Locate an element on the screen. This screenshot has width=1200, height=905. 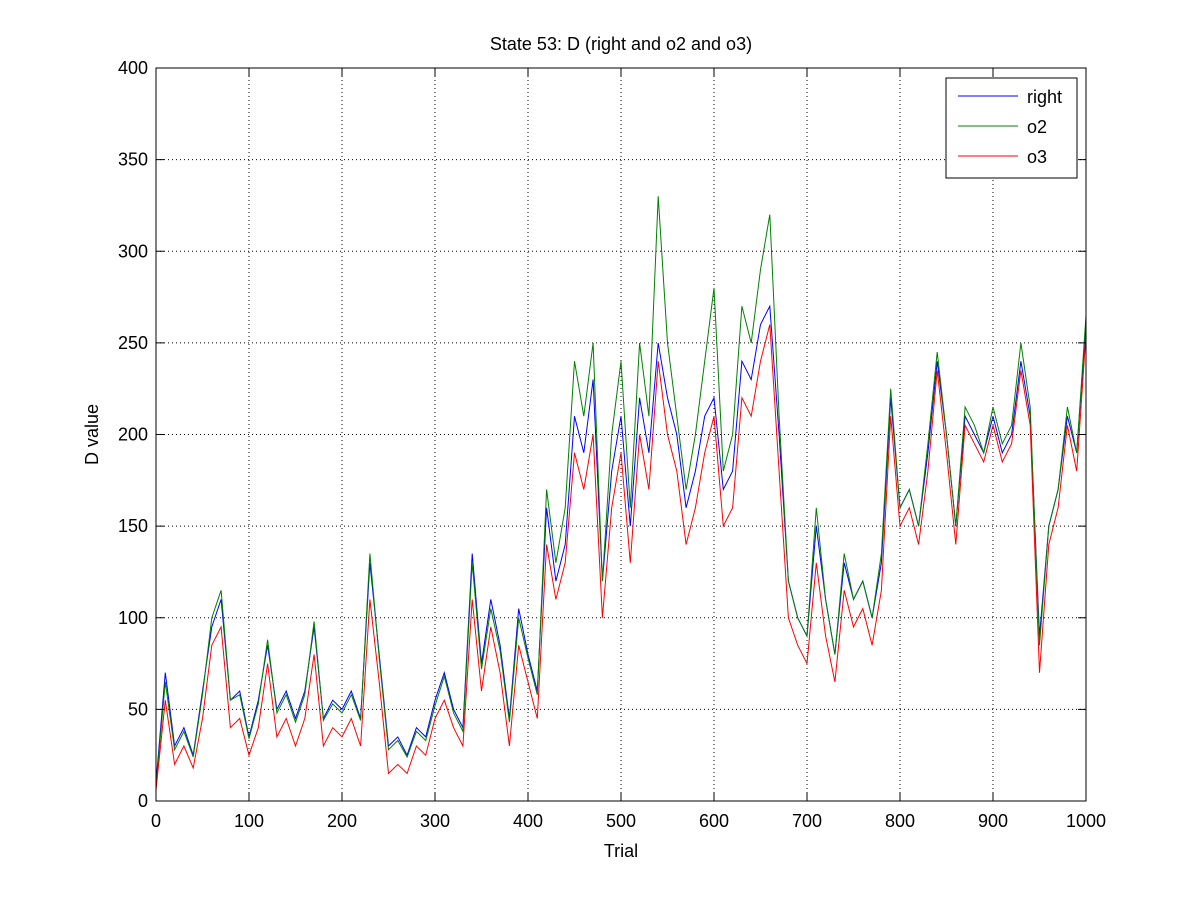
x-tick-label: 600 is located at coordinates (714, 821).